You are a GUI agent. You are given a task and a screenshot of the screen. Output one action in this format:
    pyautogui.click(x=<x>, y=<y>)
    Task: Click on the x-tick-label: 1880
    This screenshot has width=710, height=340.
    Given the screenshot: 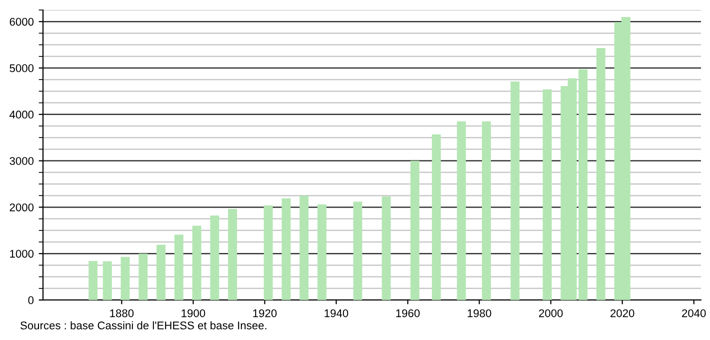 What is the action you would take?
    pyautogui.click(x=122, y=313)
    